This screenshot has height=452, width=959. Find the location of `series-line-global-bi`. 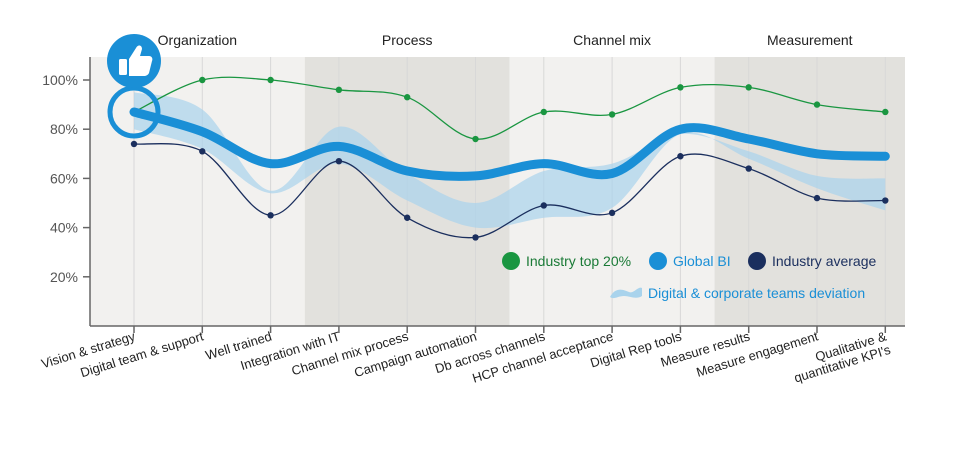

series-line-global-bi is located at coordinates (509, 144).